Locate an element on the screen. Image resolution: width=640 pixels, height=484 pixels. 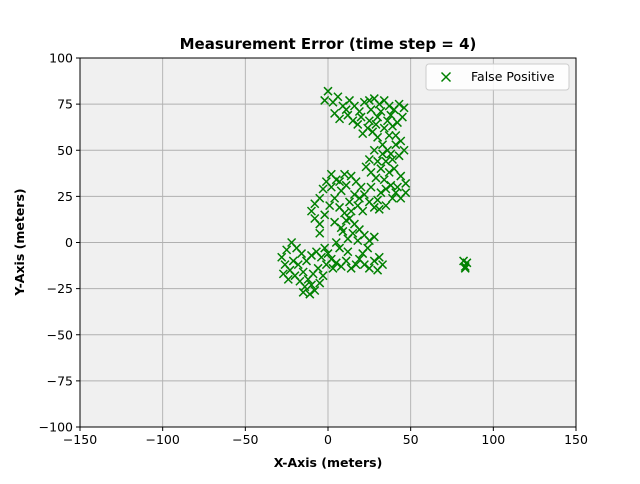
y-axis-label: Y-Axis (meters) is located at coordinates (19, 242).